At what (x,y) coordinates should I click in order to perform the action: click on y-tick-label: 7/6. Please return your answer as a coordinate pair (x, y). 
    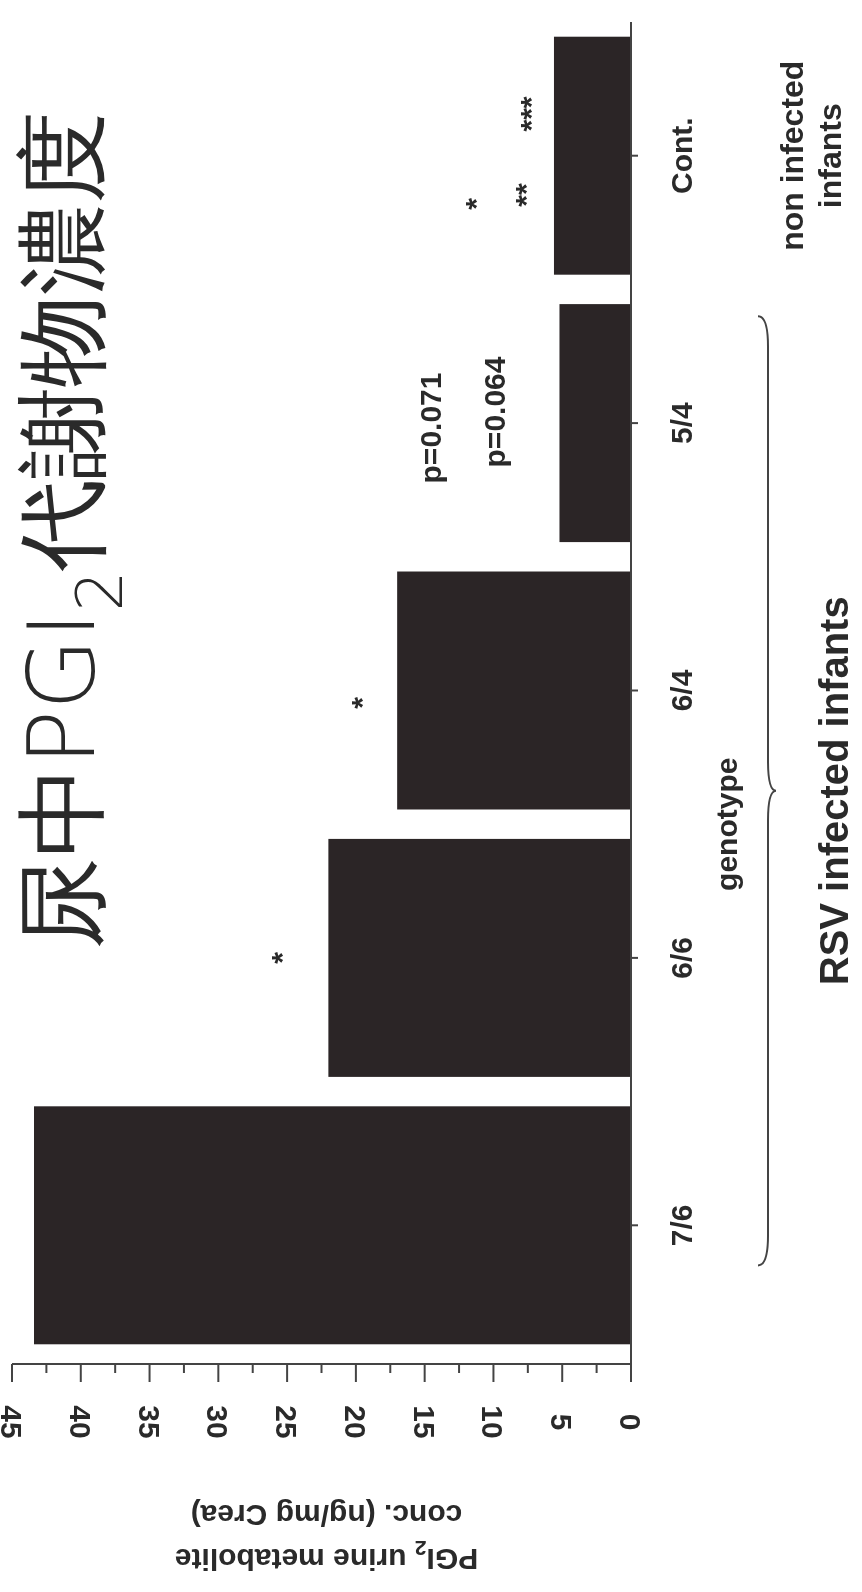
    Looking at the image, I should click on (681, 1225).